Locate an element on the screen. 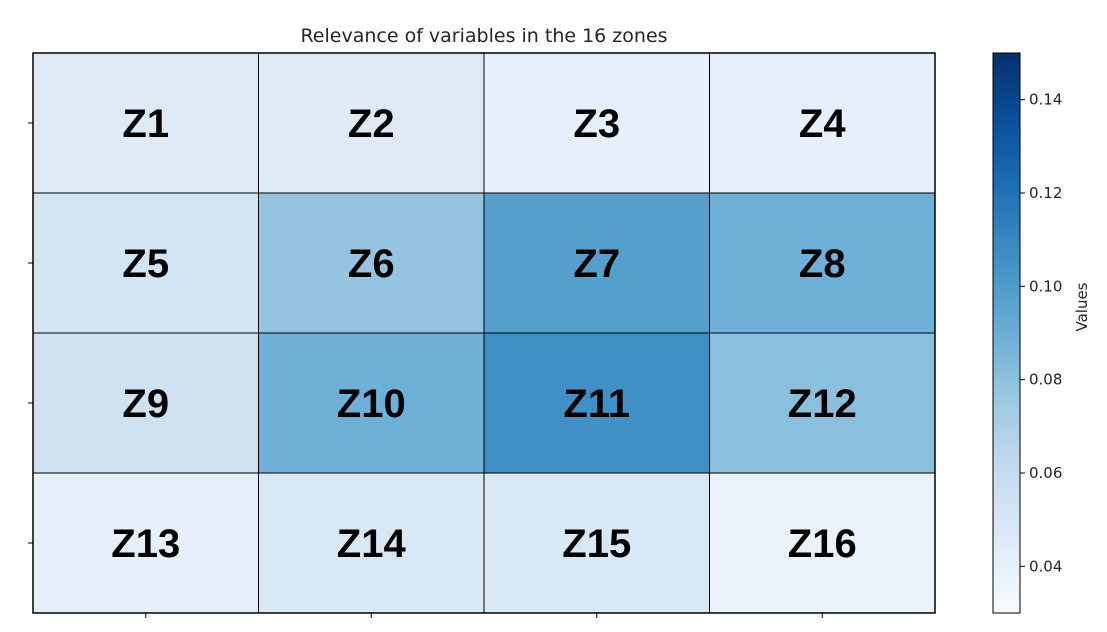  colorbar: 0.04 0.06 0.08 0.10 0.12 0.14 Values is located at coordinates (1041, 333).